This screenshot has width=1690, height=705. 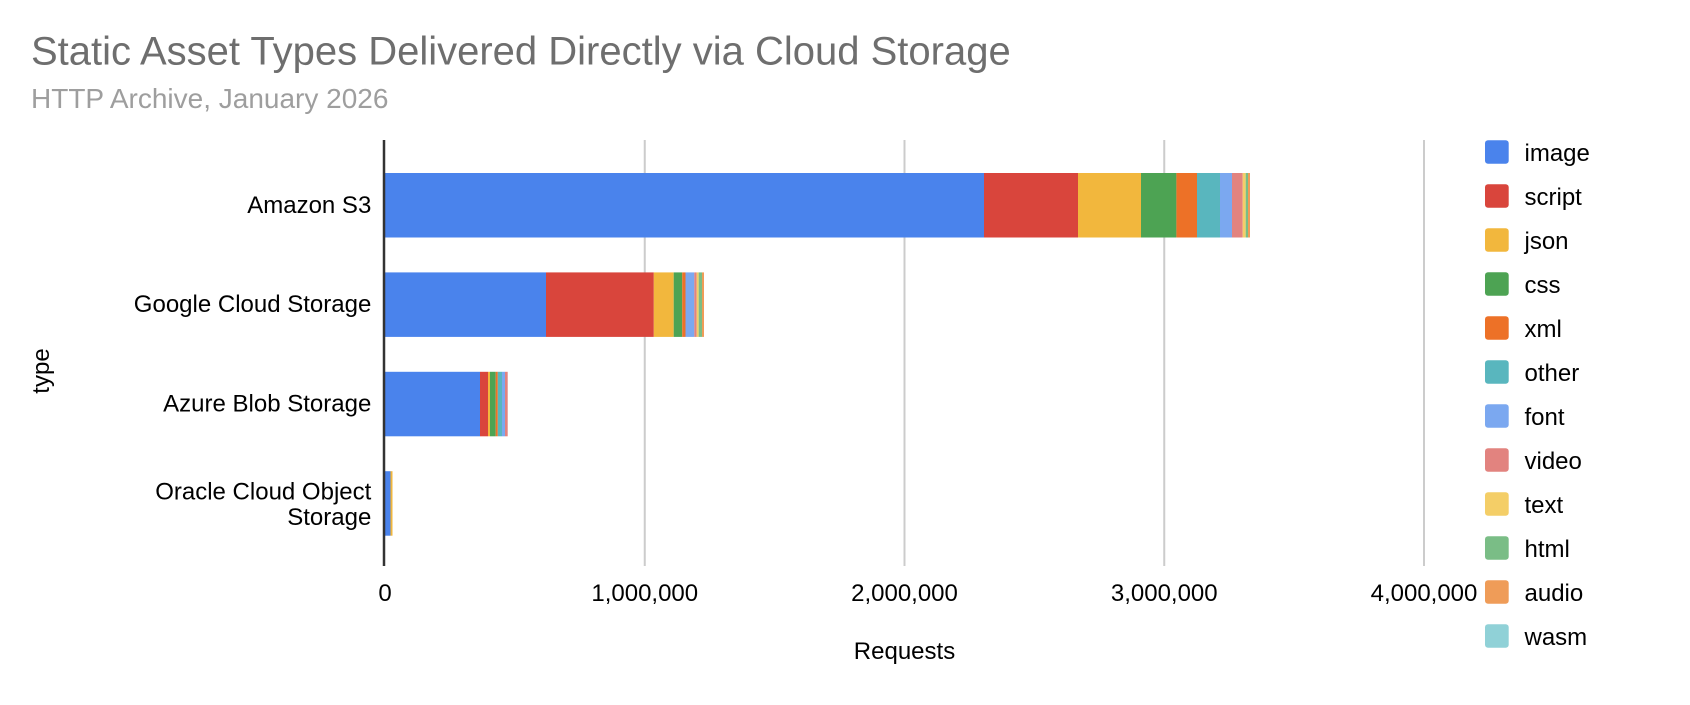 I want to click on svg-text: 0, so click(x=384, y=593).